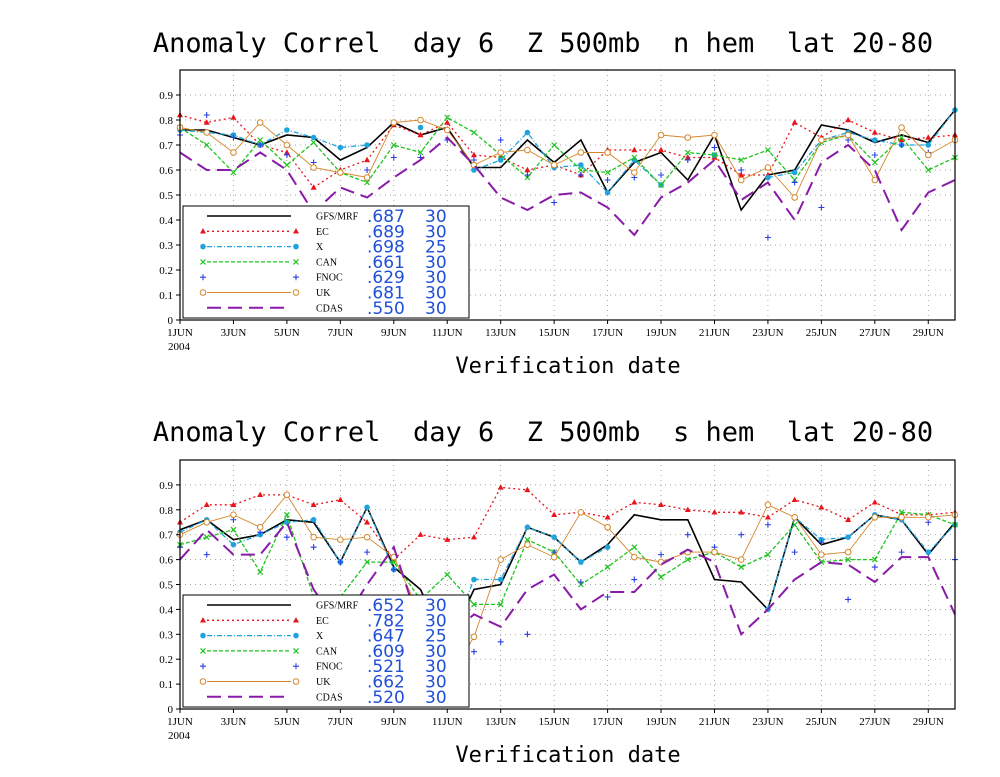 The image size is (1000, 777). What do you see at coordinates (436, 652) in the screenshot?
I see `legend-count-can: 30` at bounding box center [436, 652].